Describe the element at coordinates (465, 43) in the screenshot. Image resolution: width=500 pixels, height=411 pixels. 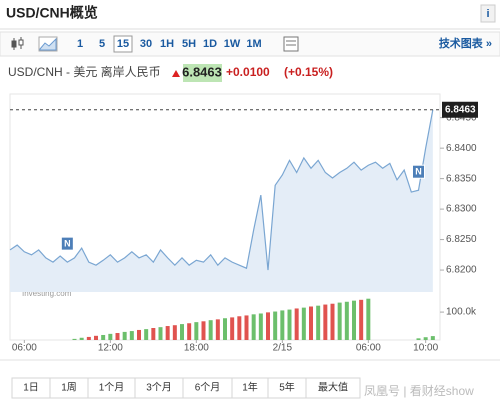
I see `technical-chart-link: 技术图表 »` at that location.